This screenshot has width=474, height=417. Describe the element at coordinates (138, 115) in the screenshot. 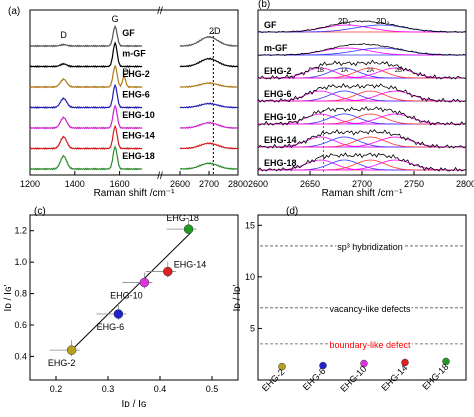

I see `panel-a-series-label: EHG-10` at that location.